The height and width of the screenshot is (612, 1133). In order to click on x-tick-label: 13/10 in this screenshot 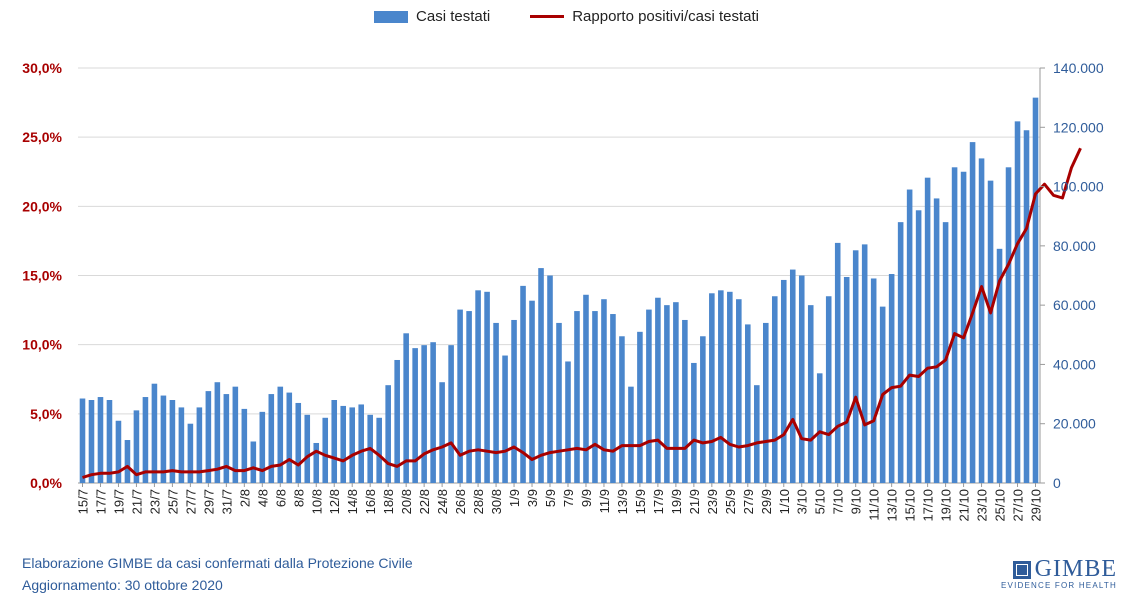, I will do `click(892, 505)`.